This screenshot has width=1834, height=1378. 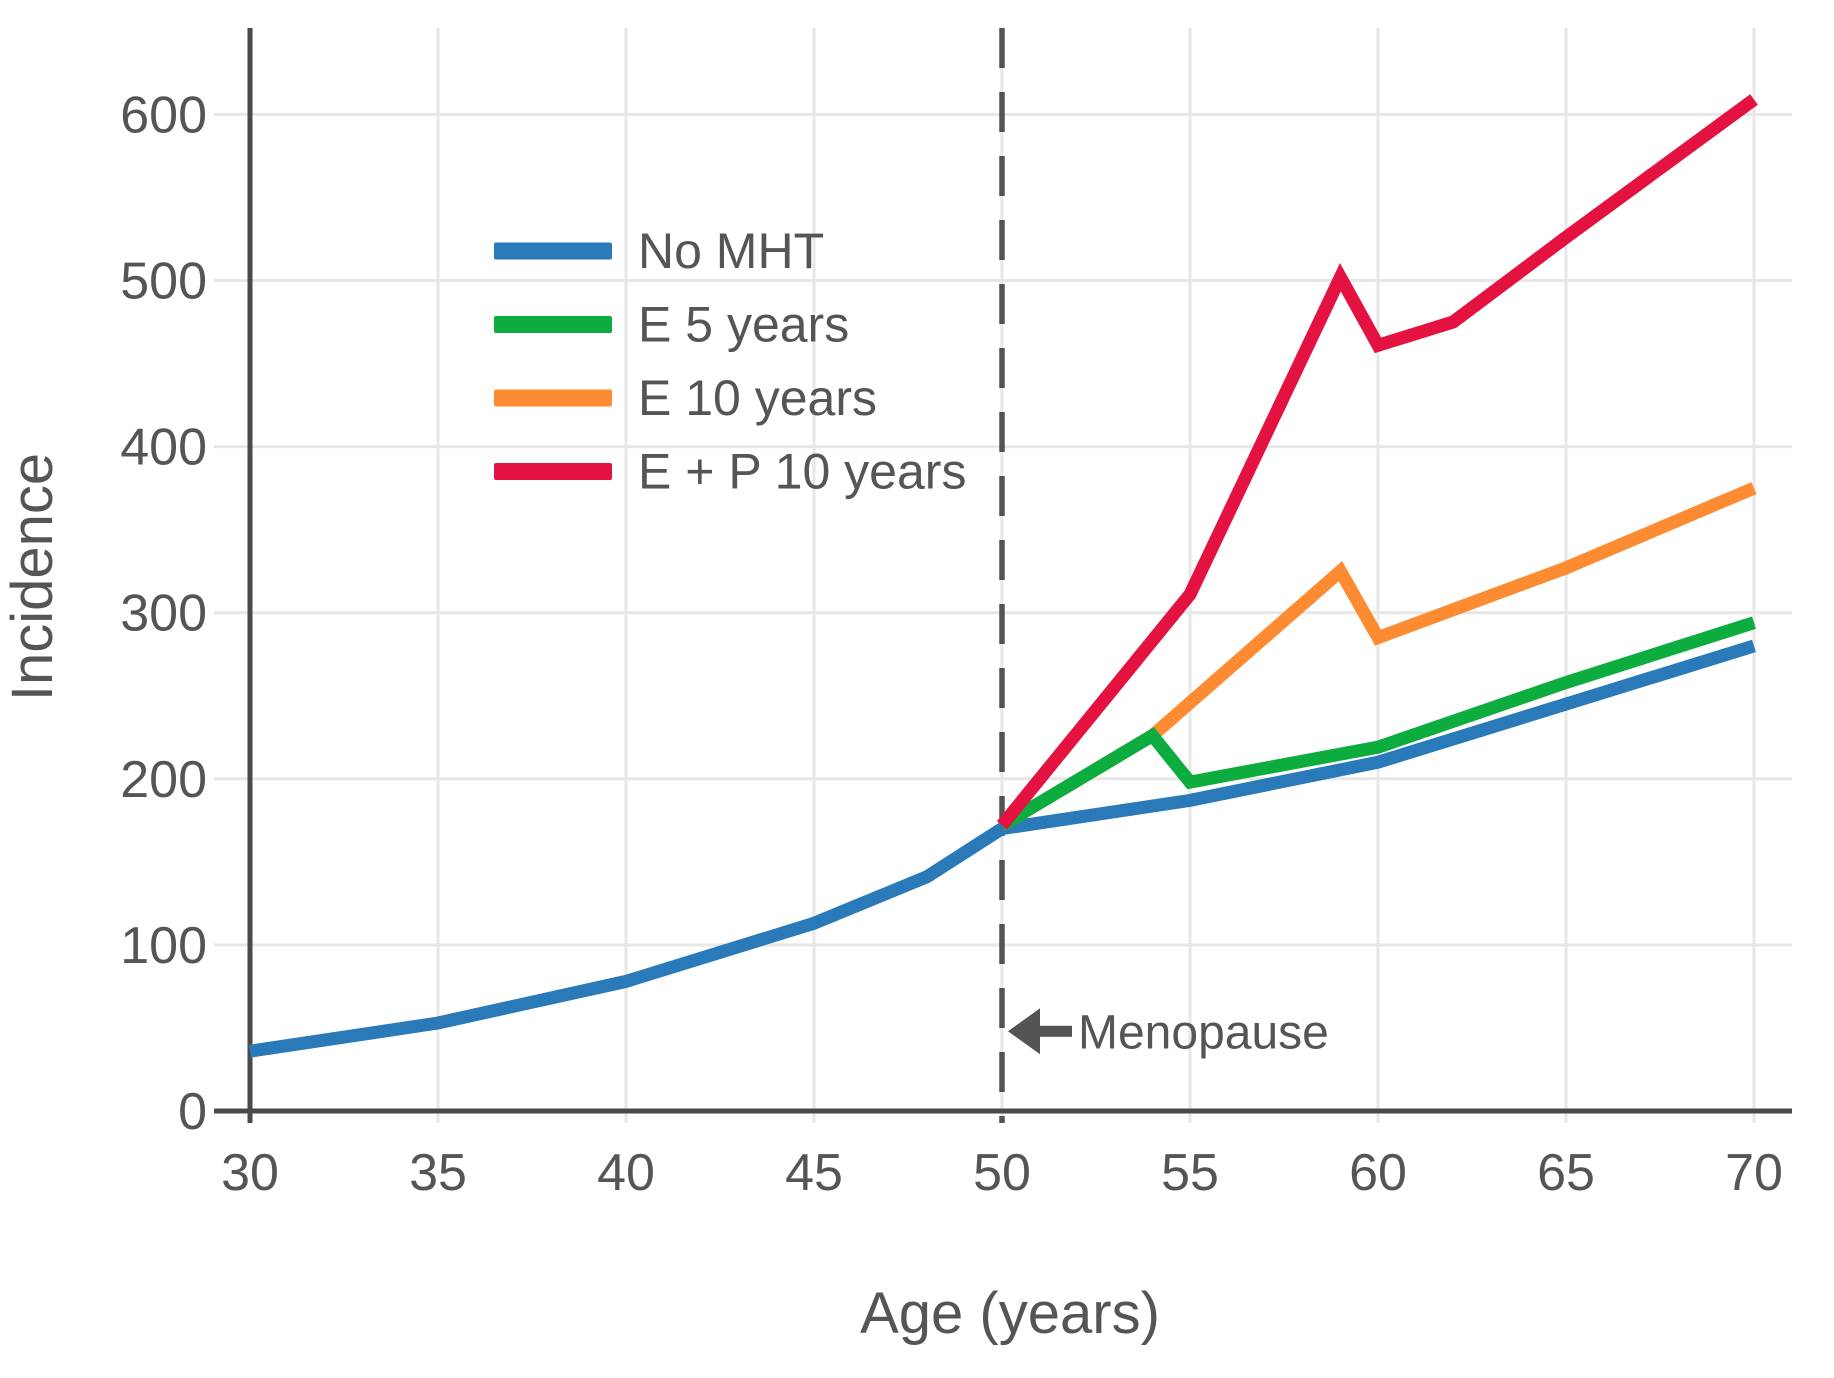 What do you see at coordinates (1190, 1173) in the screenshot?
I see `x-tick-label: 55` at bounding box center [1190, 1173].